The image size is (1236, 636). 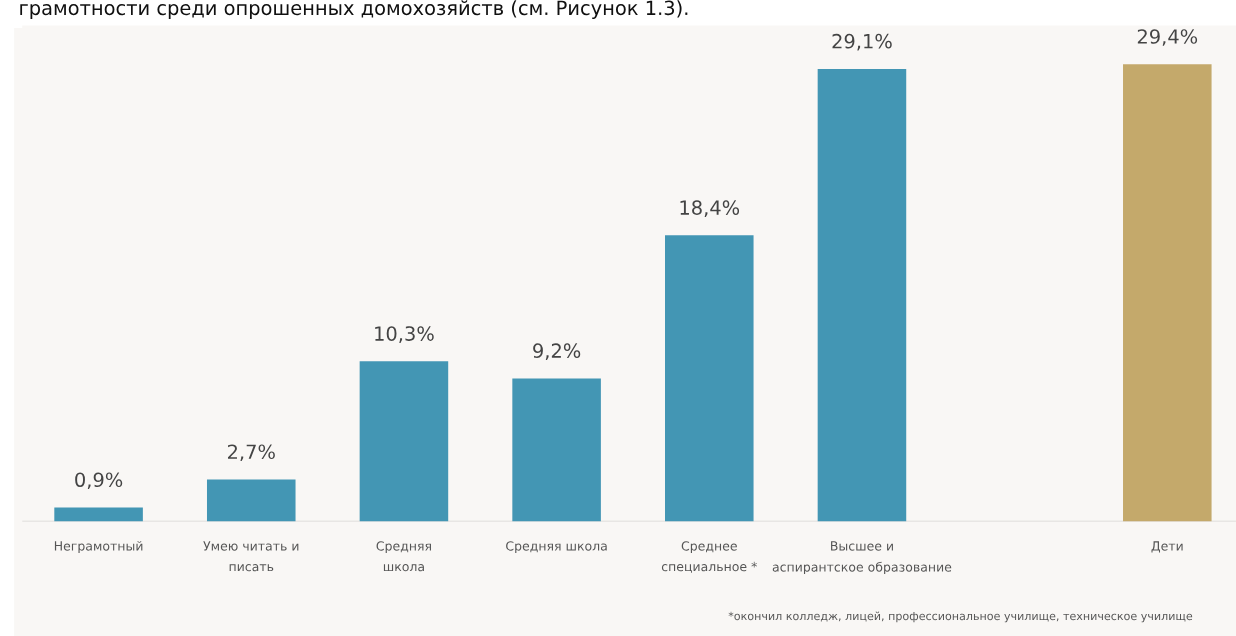 I want to click on data-label: 29,4%, so click(x=1167, y=37).